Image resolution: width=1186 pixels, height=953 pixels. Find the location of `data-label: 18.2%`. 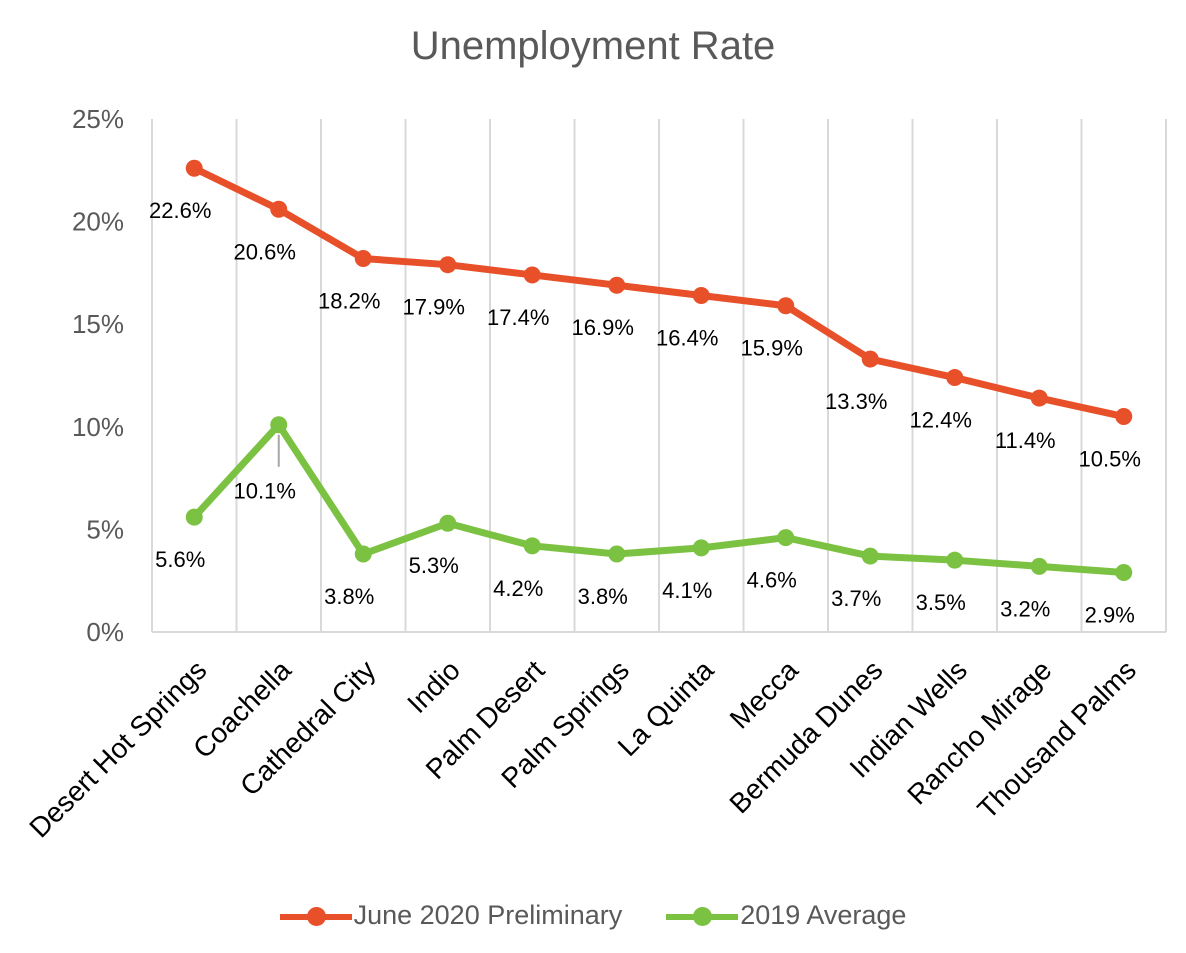

data-label: 18.2% is located at coordinates (349, 301).